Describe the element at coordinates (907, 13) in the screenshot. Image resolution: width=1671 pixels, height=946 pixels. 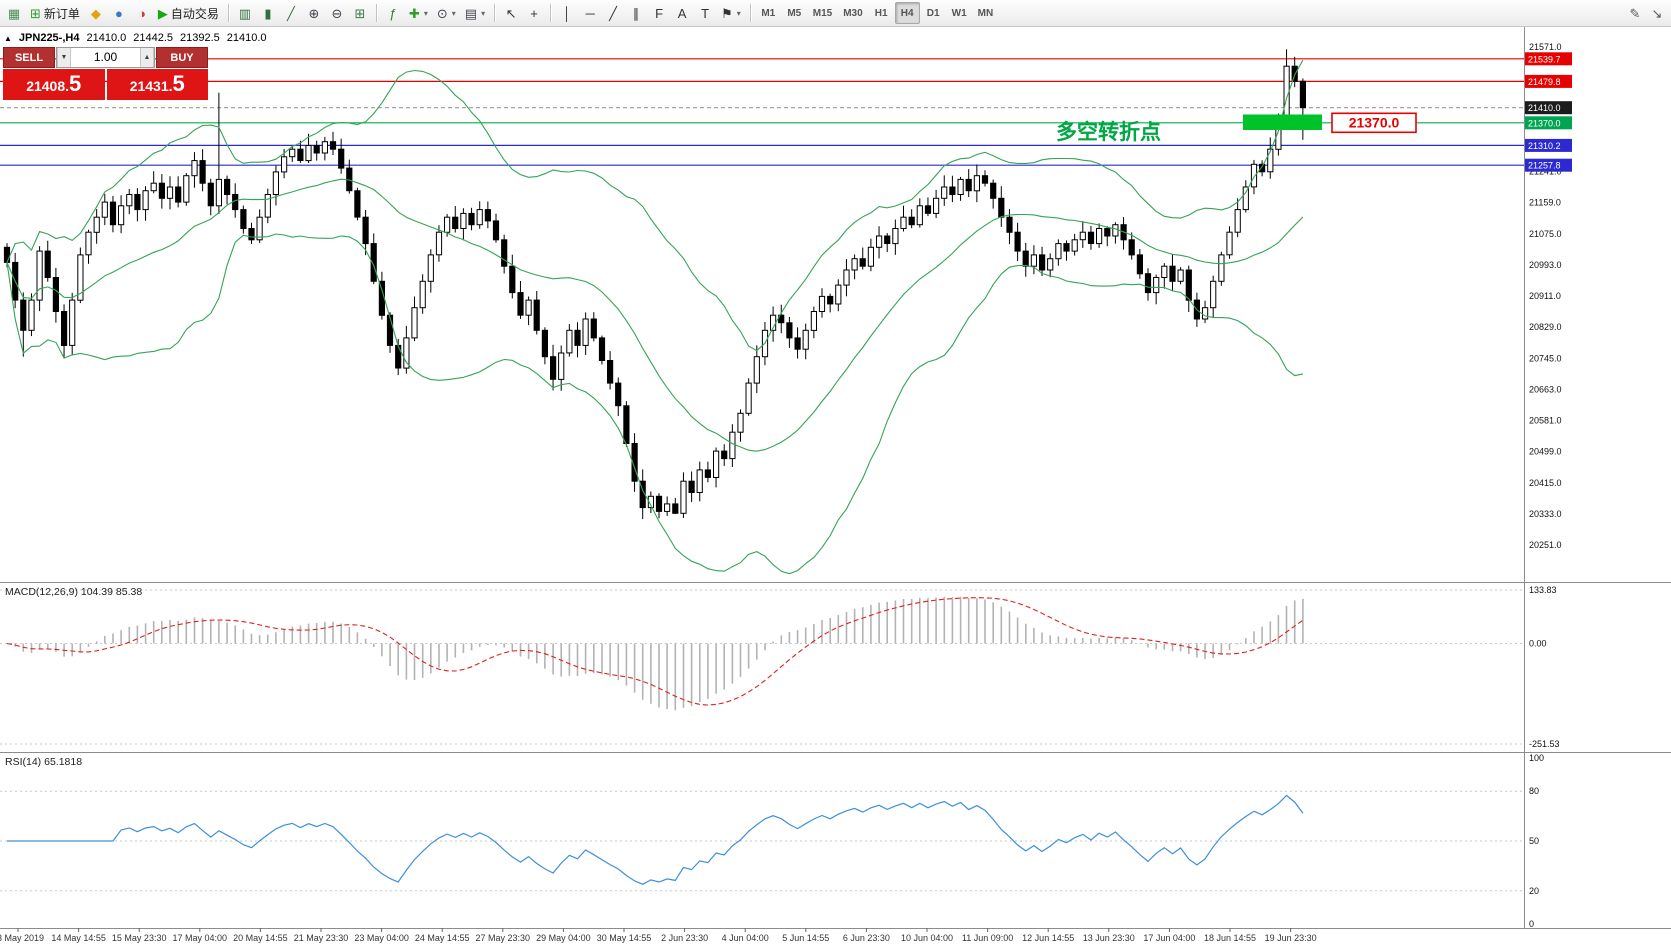
I see `timeframe-h4-button: H4` at that location.